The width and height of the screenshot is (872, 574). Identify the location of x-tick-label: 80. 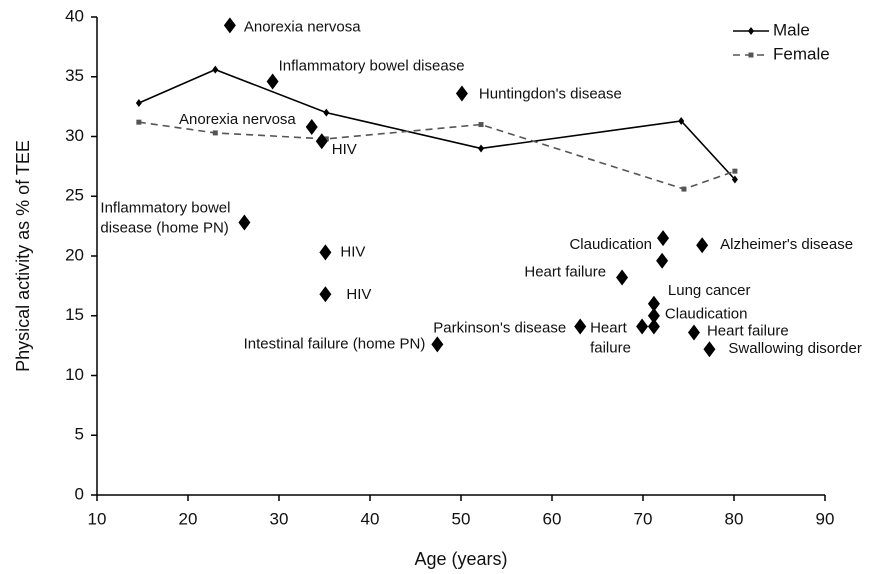
(734, 518).